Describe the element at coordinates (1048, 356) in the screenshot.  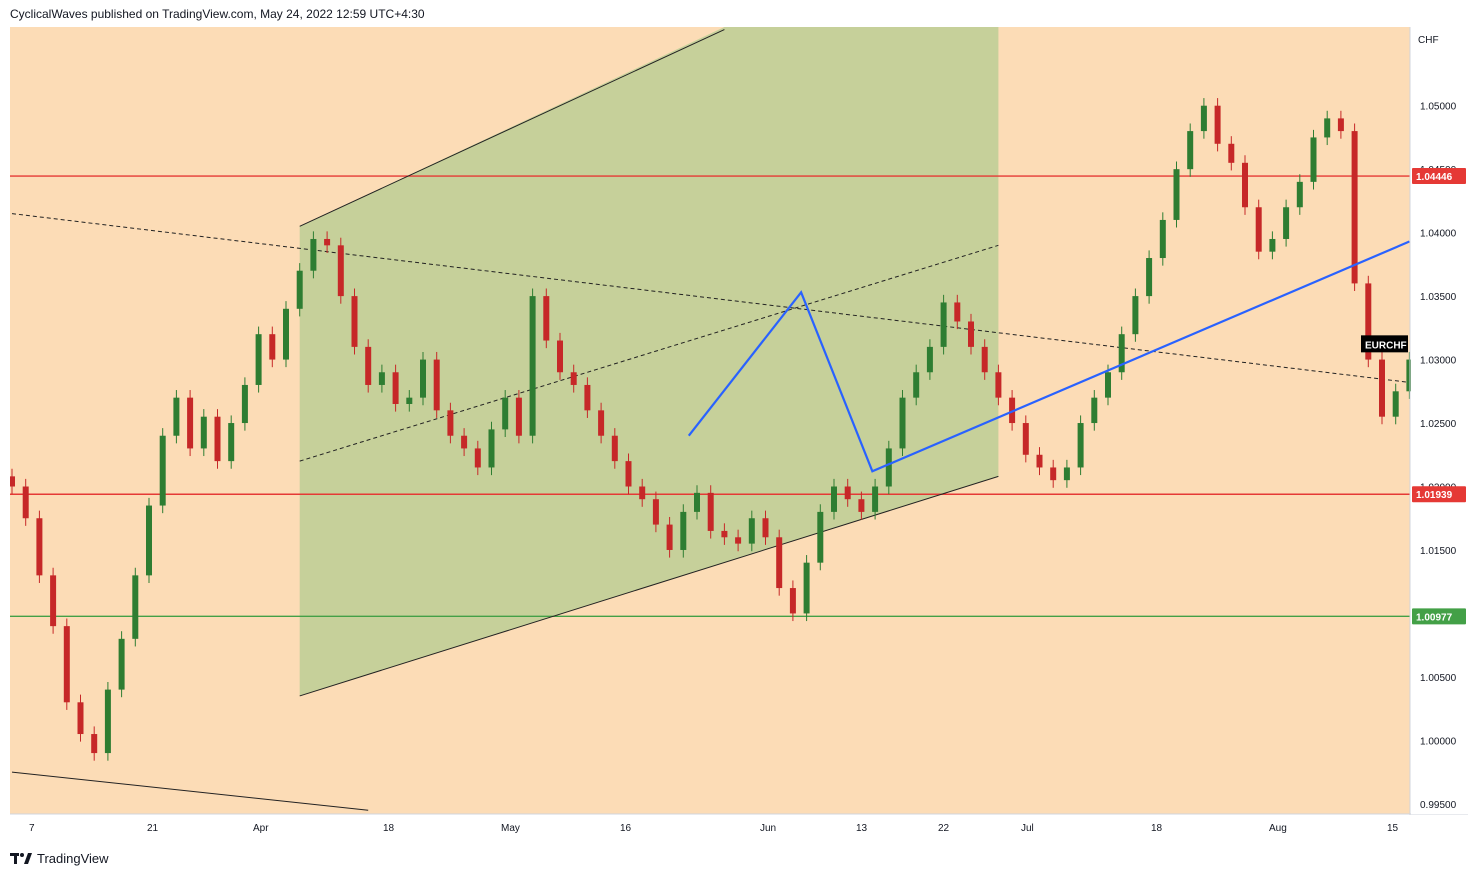
I see `projection-path` at that location.